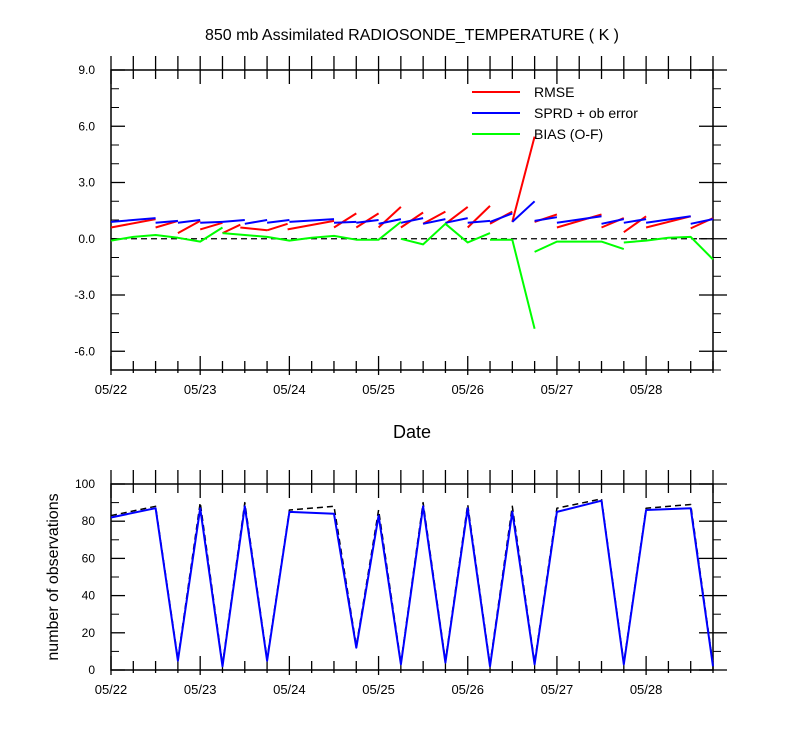 This screenshot has height=750, width=800. Describe the element at coordinates (89, 633) in the screenshot. I see `y-tick-label: 20` at that location.